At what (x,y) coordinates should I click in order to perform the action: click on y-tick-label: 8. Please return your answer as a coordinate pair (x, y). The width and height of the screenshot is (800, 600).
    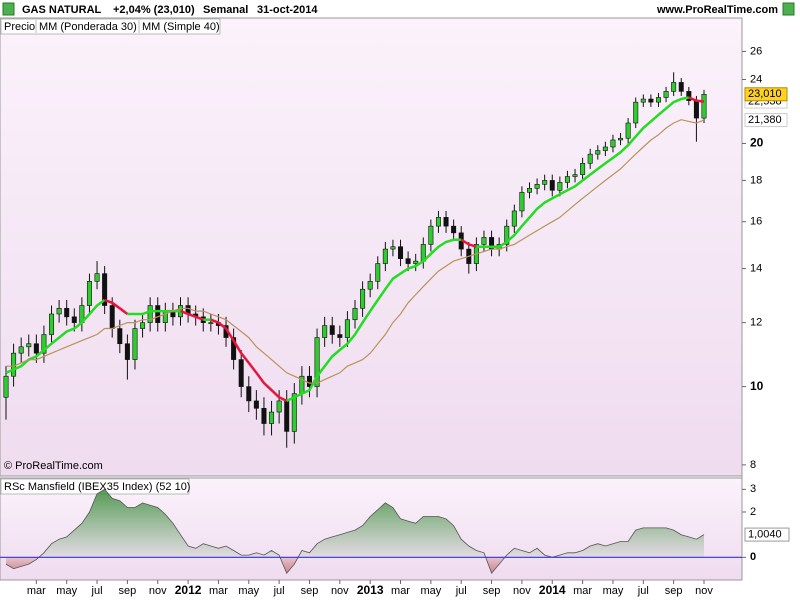
    Looking at the image, I should click on (753, 465).